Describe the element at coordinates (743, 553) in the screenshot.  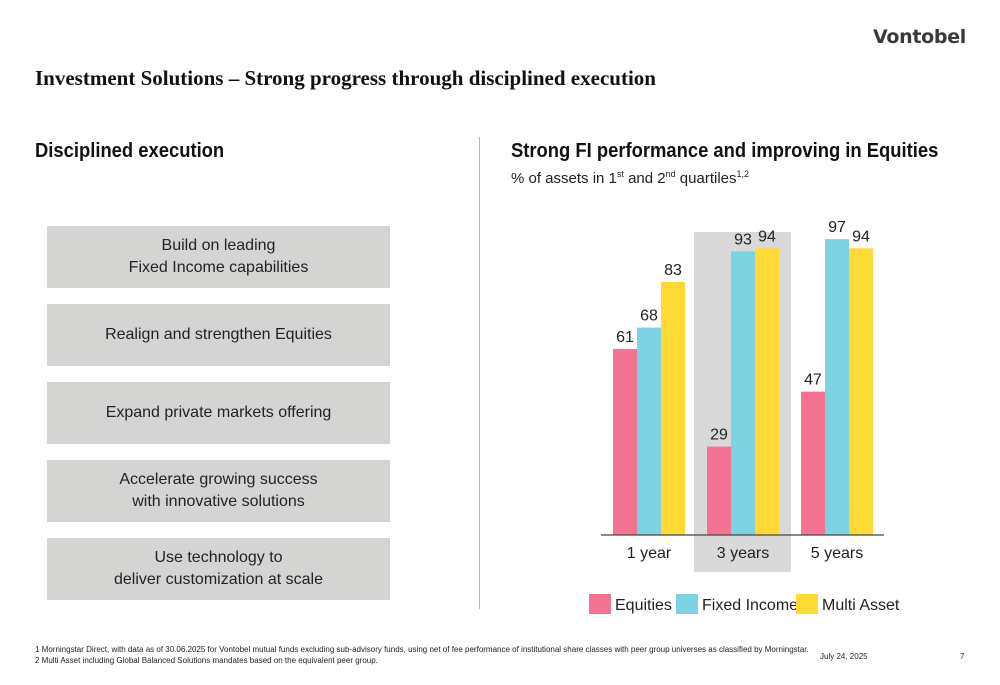
I see `x-tick-label: 3 years` at that location.